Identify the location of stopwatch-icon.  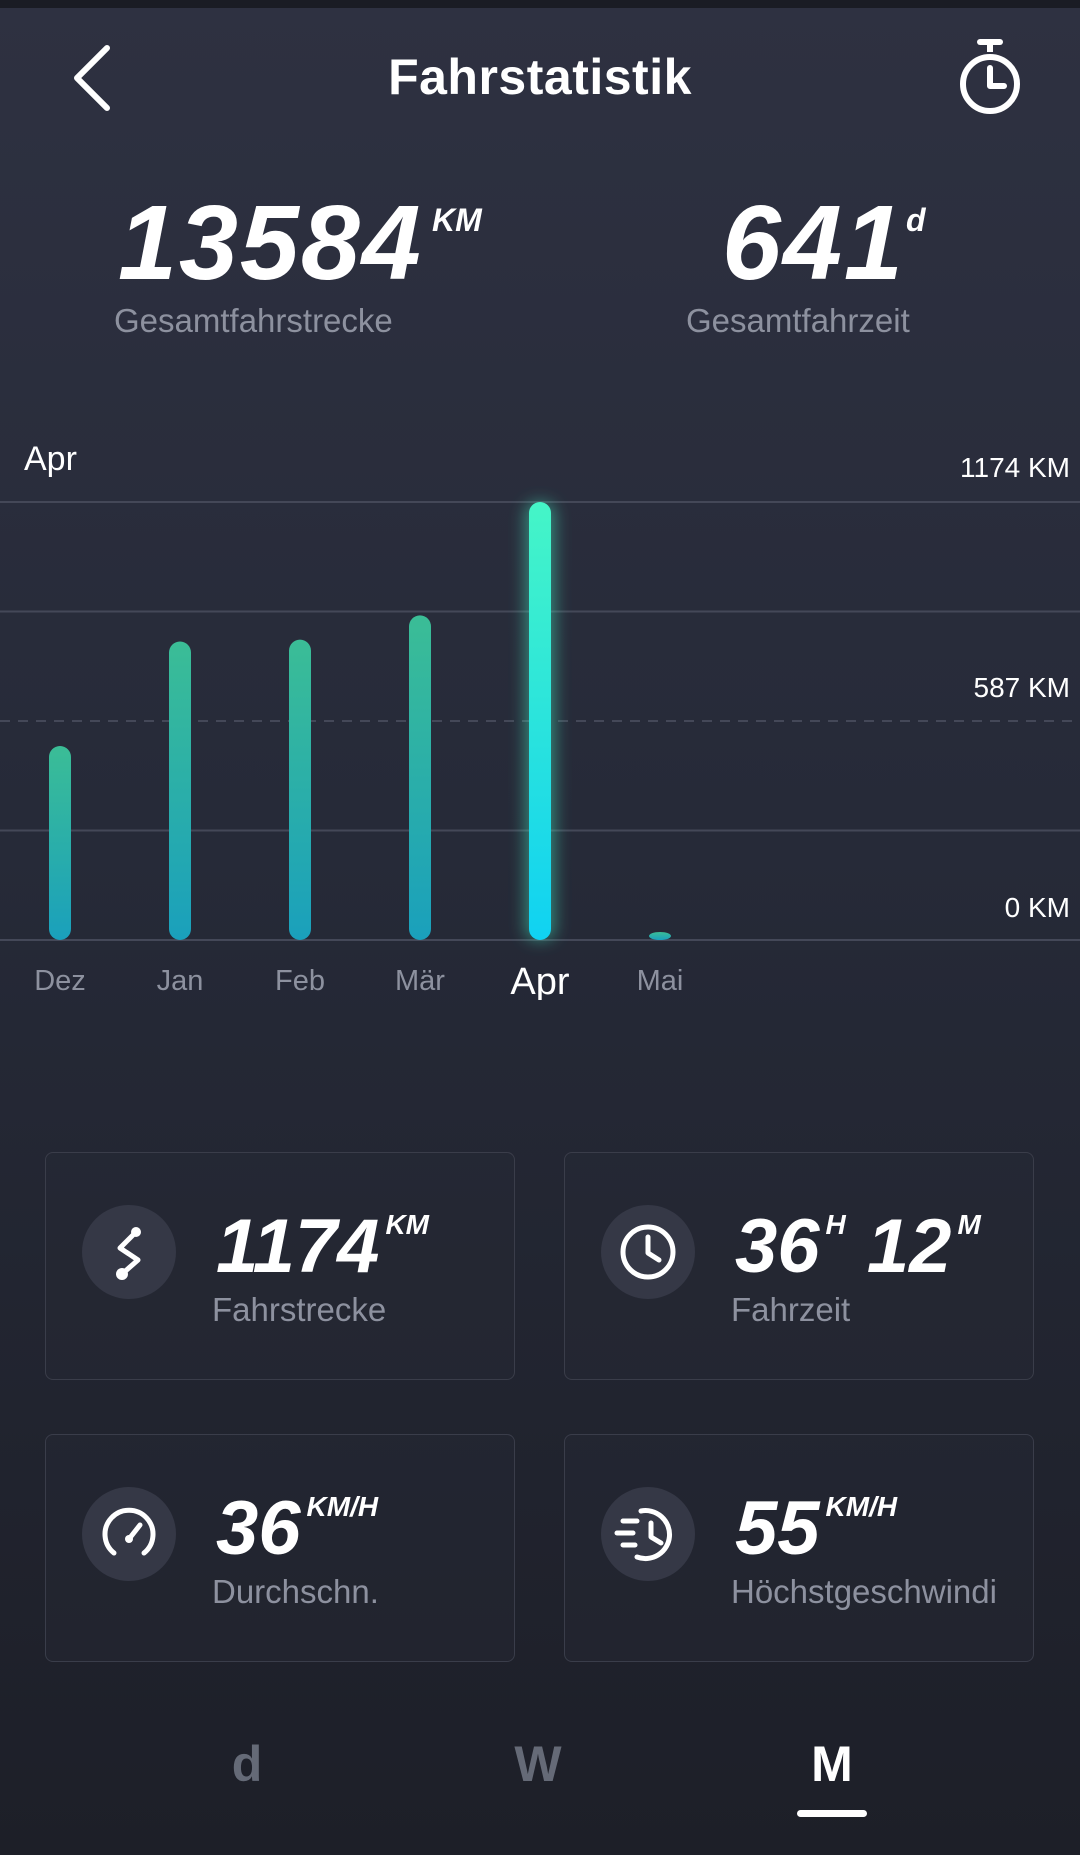
(990, 76).